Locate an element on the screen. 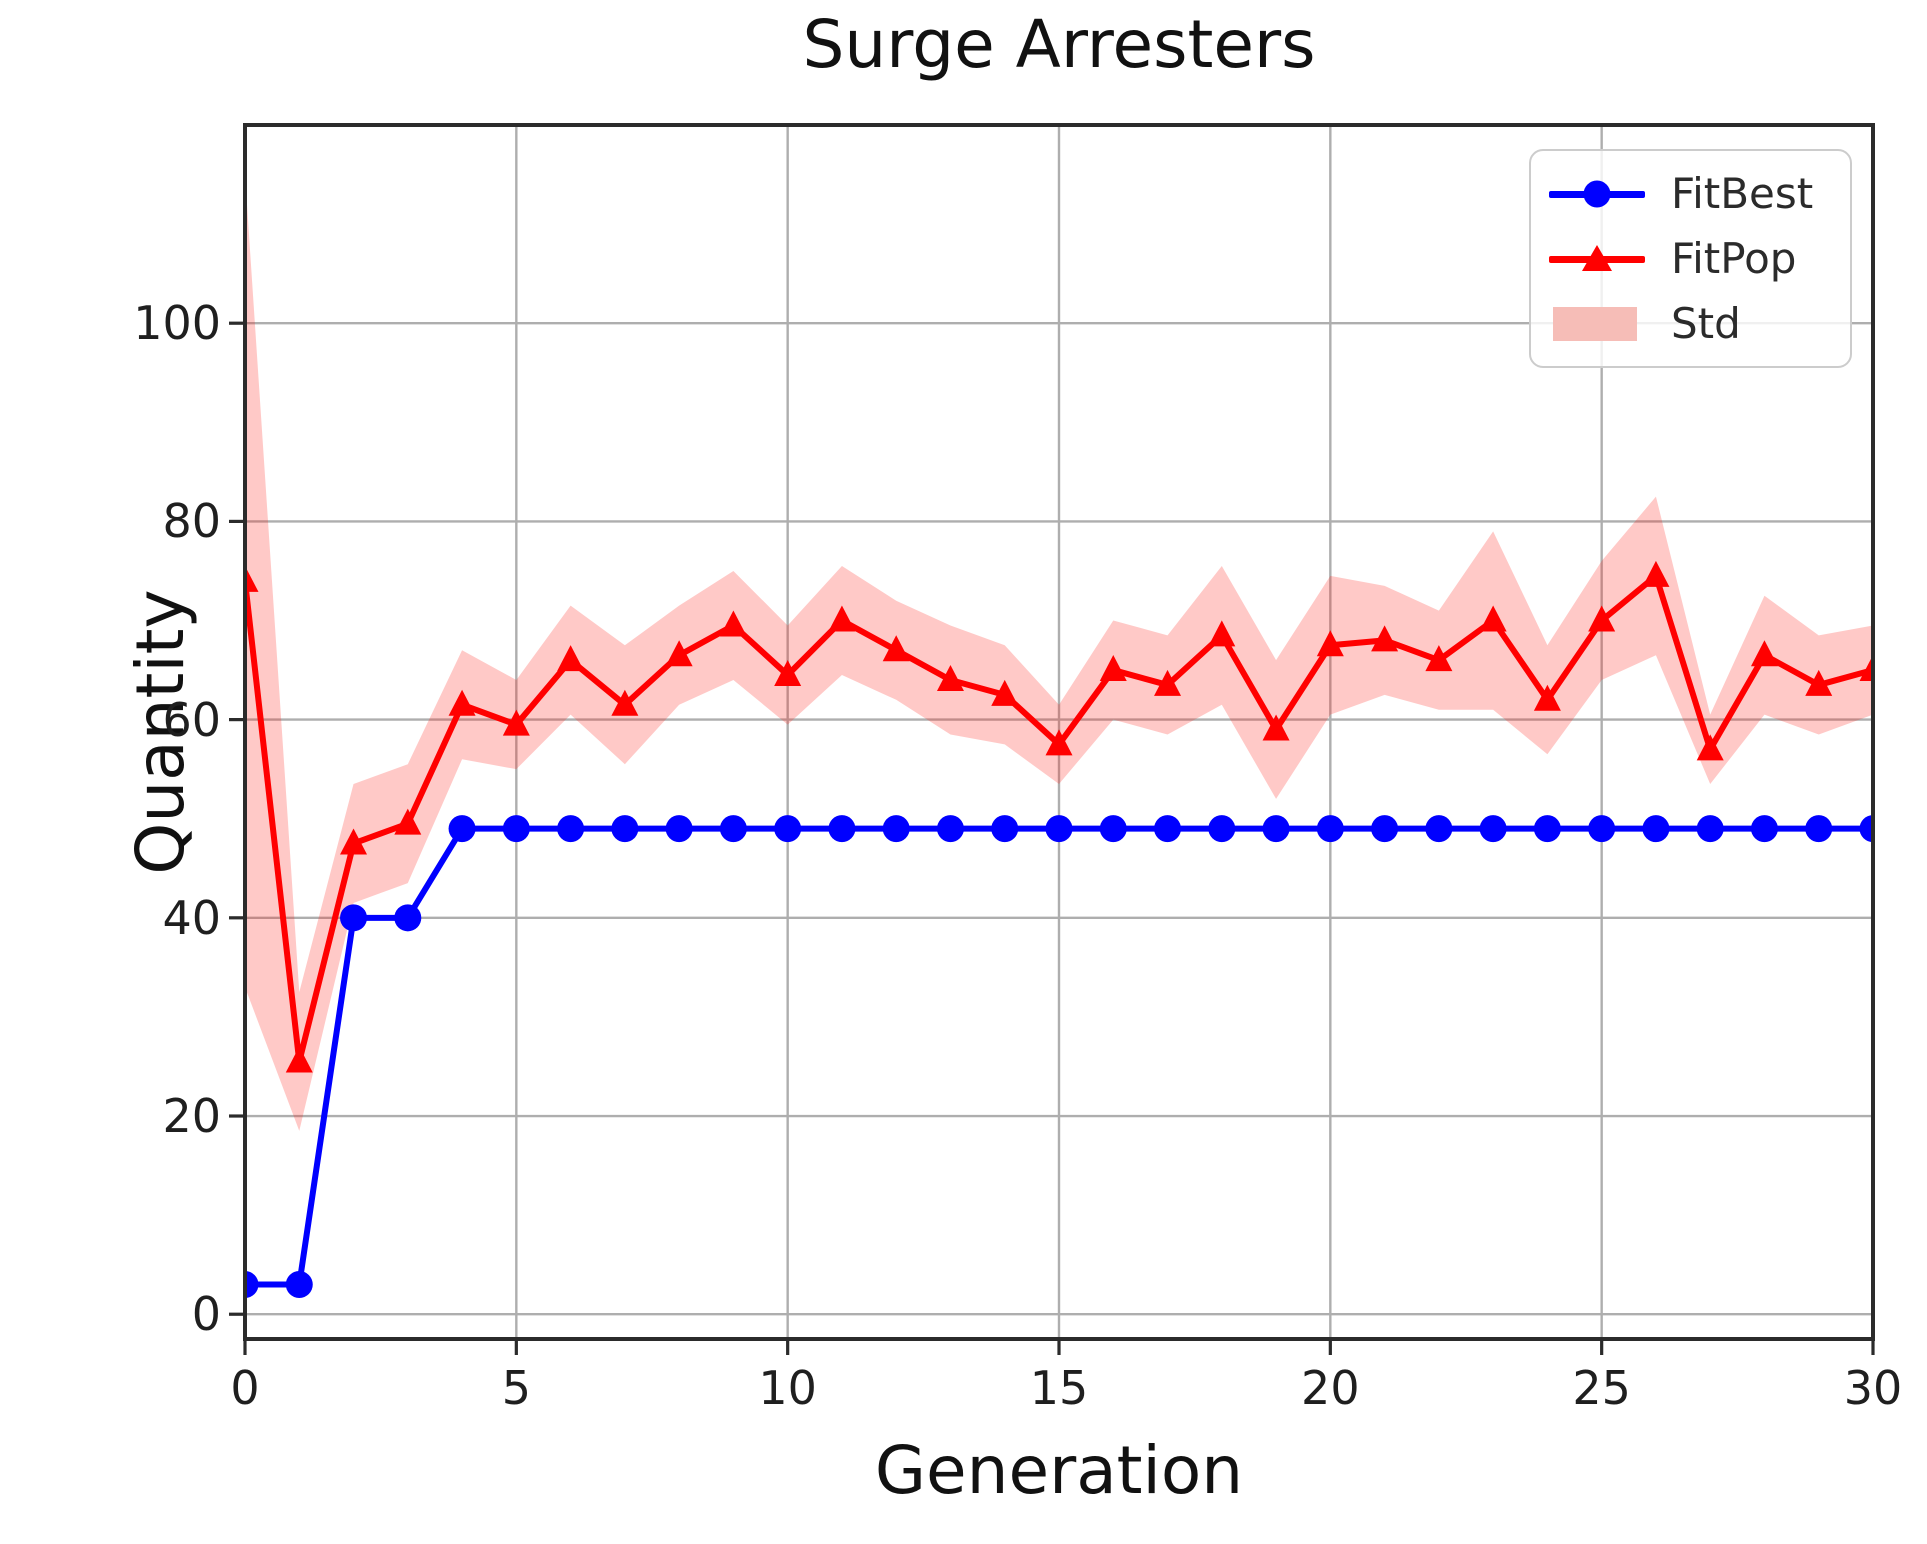 Image resolution: width=1927 pixels, height=1544 pixels. legend-item-fitbest: FitBest is located at coordinates (1690, 194).